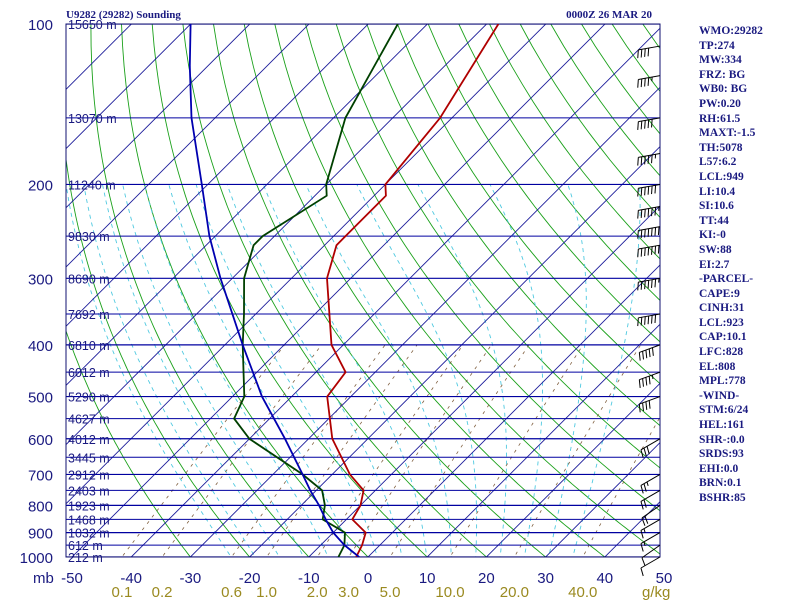 The image size is (800, 600). Describe the element at coordinates (656, 592) in the screenshot. I see `mixing-ratio-unit-label: g/kg` at that location.